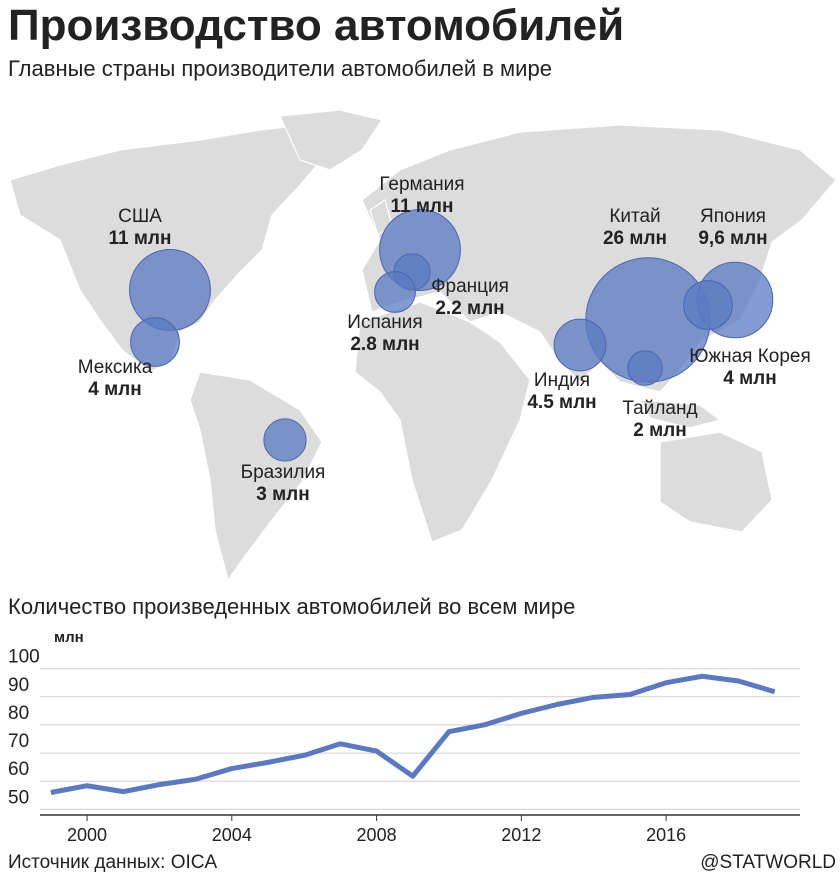 The height and width of the screenshot is (881, 840). I want to click on country-label: Южная Корея, so click(750, 356).